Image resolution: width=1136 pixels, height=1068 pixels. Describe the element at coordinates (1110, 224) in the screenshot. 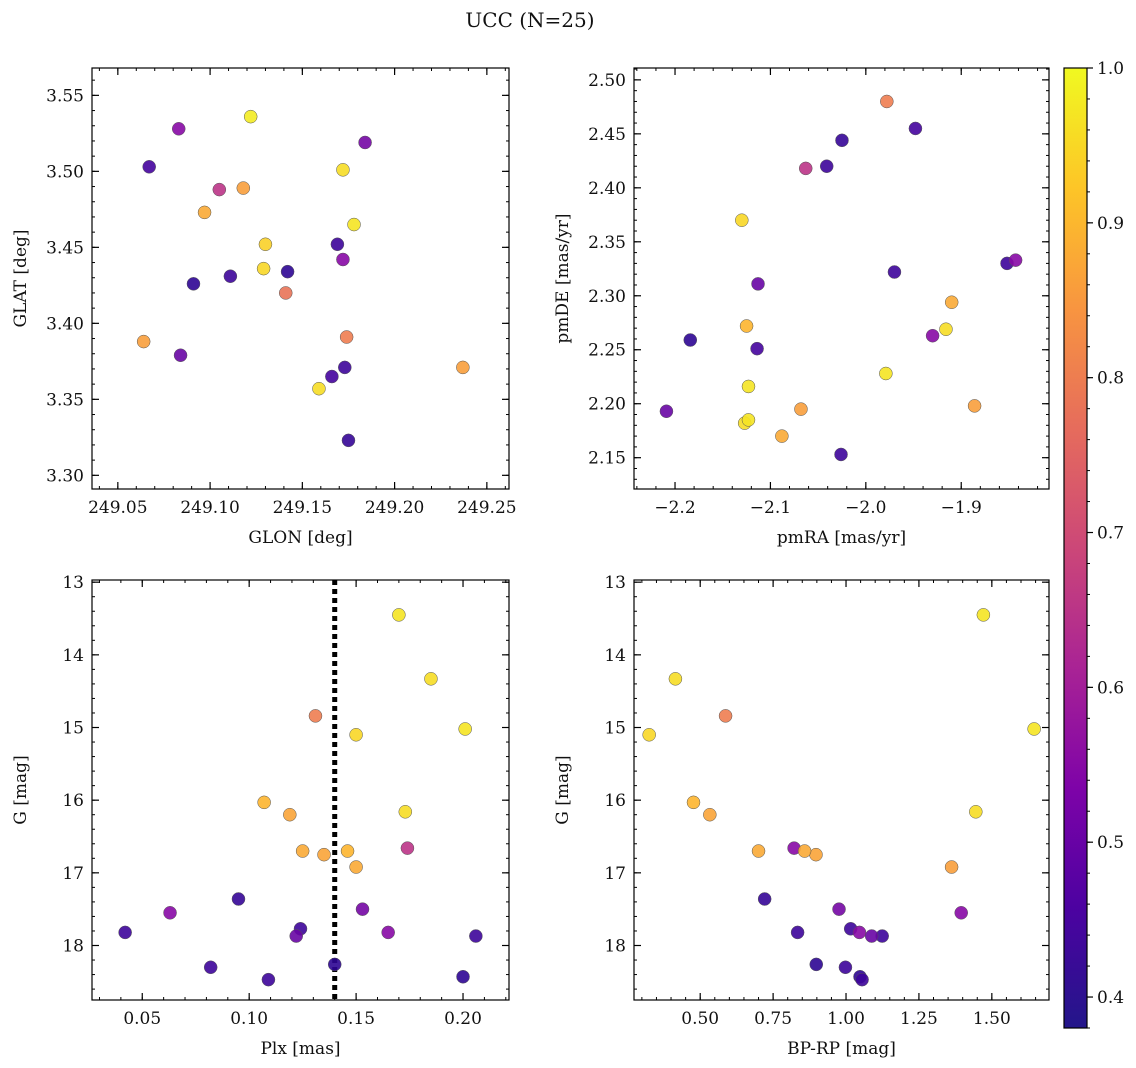

I see `colorbar-tick-label: 0.9` at that location.